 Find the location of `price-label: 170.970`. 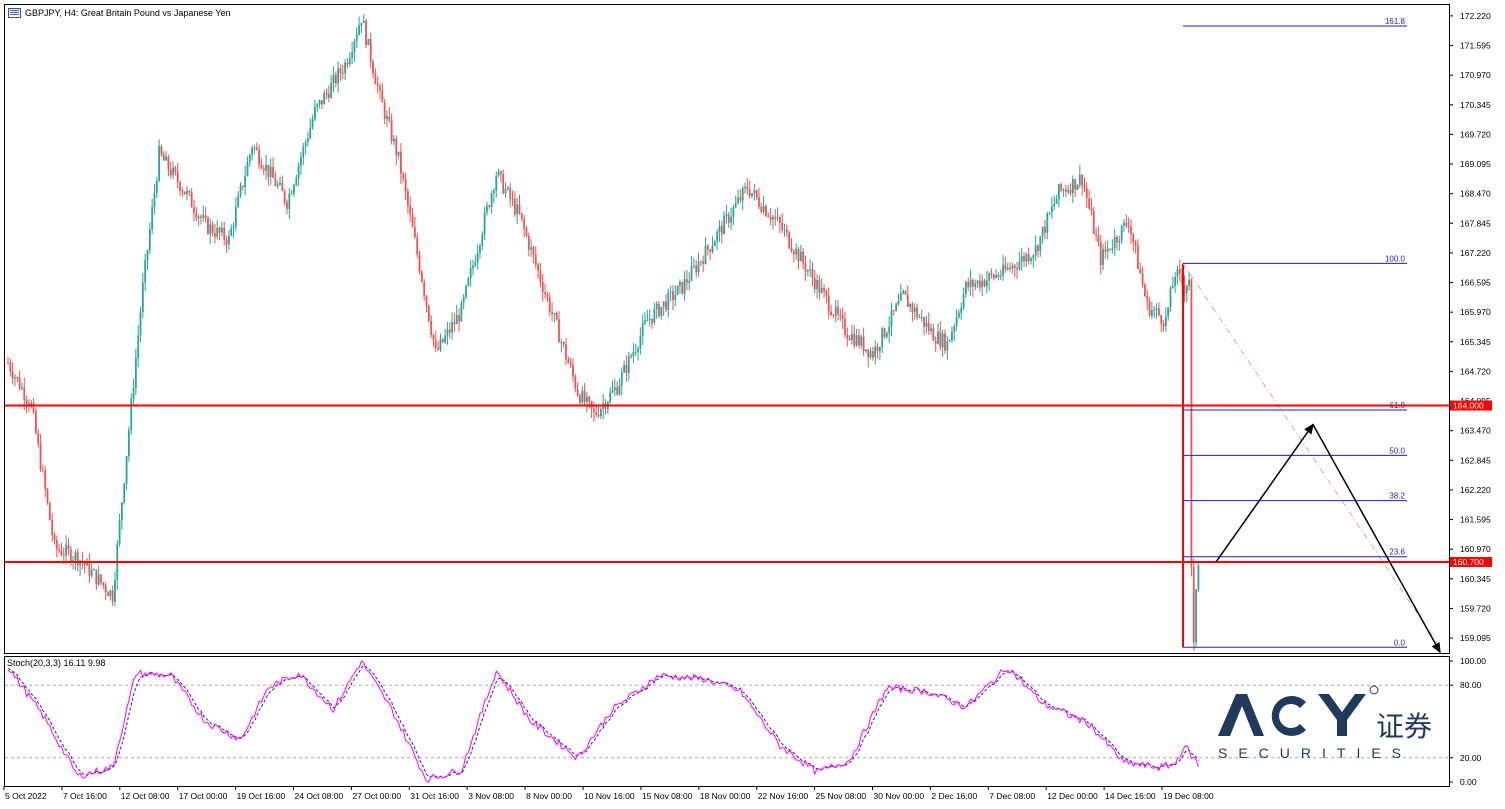

price-label: 170.970 is located at coordinates (1475, 75).